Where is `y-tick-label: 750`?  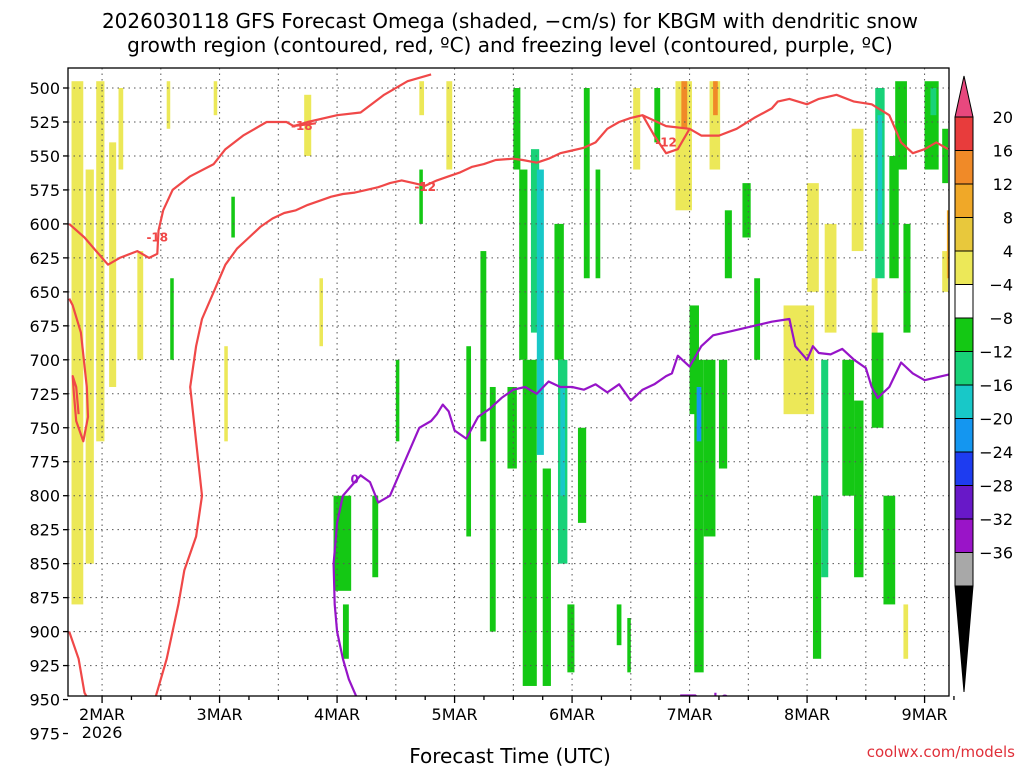
y-tick-label: 750 is located at coordinates (44, 428).